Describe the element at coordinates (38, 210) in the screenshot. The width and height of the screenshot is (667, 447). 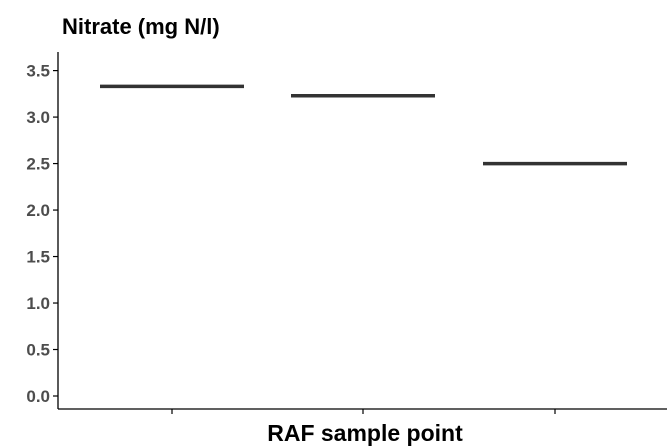
I see `y-tick-label: 2.0` at that location.